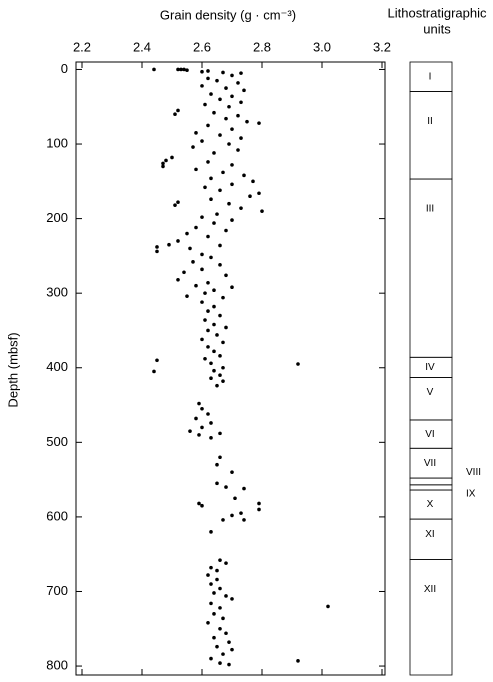  Describe the element at coordinates (262, 46) in the screenshot. I see `x-tick-label: 2.8` at that location.